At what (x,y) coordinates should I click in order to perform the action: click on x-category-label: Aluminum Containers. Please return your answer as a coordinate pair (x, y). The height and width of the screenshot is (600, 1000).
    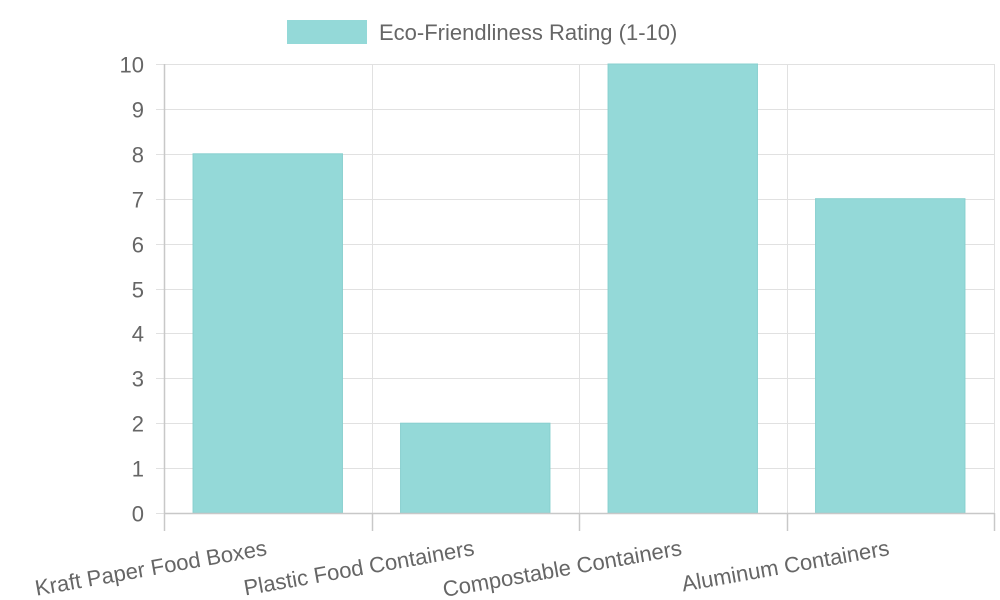
    Looking at the image, I should click on (785, 565).